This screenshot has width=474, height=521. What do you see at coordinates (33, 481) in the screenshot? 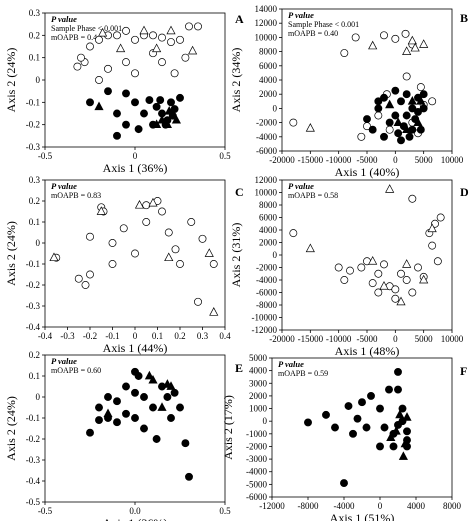
I see `y-tick-label: -0.4` at bounding box center [33, 481].